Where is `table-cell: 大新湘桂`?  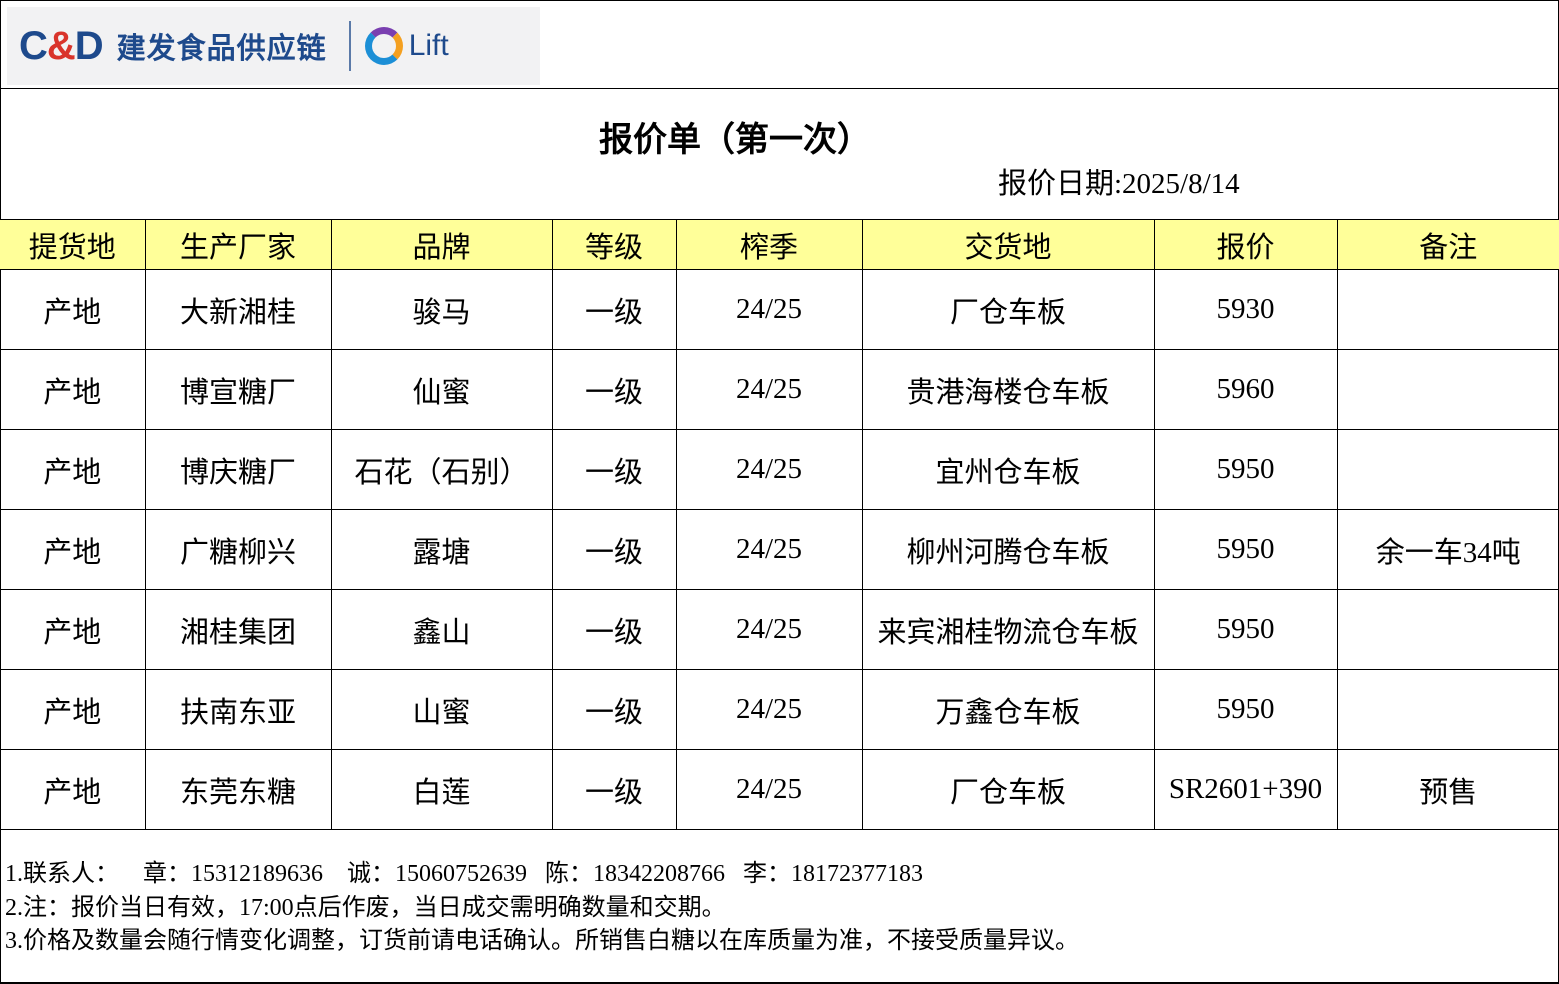
table-cell: 大新湘桂 is located at coordinates (238, 309).